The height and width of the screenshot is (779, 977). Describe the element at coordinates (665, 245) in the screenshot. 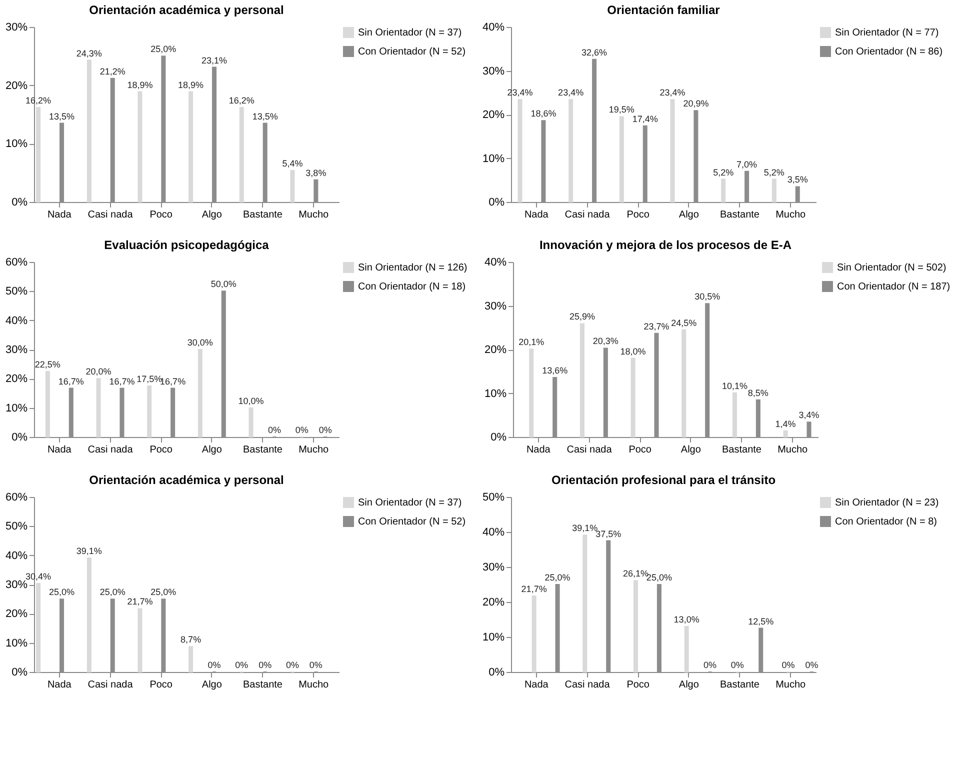

I see `chart-title: Innovación y mejora de los procesos de E-A` at that location.